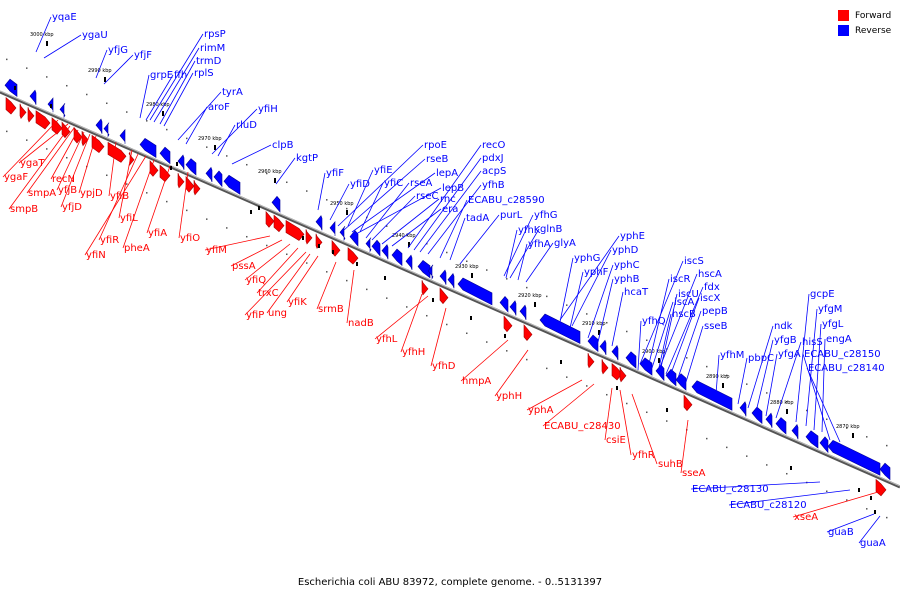 The width and height of the screenshot is (900, 600). Describe the element at coordinates (215, 34) in the screenshot. I see `gene-label-rpsp: rpsP` at that location.